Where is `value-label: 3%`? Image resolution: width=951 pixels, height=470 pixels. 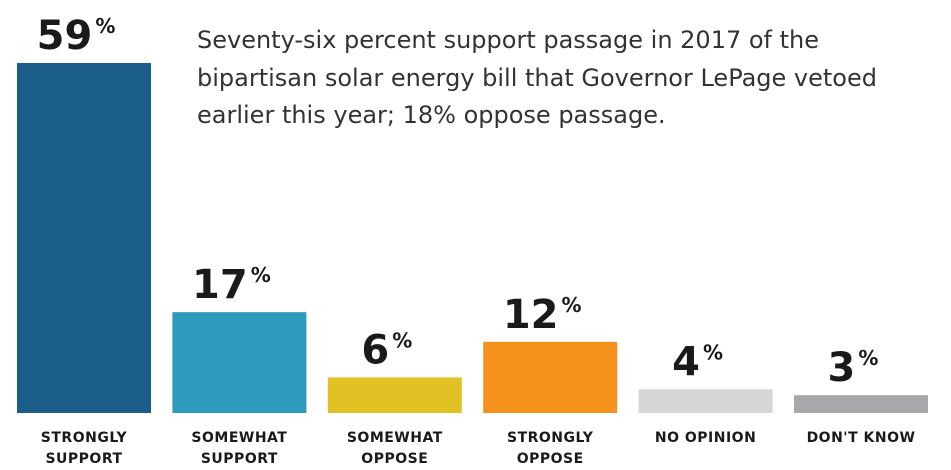
value-label: 3% is located at coordinates (853, 368).